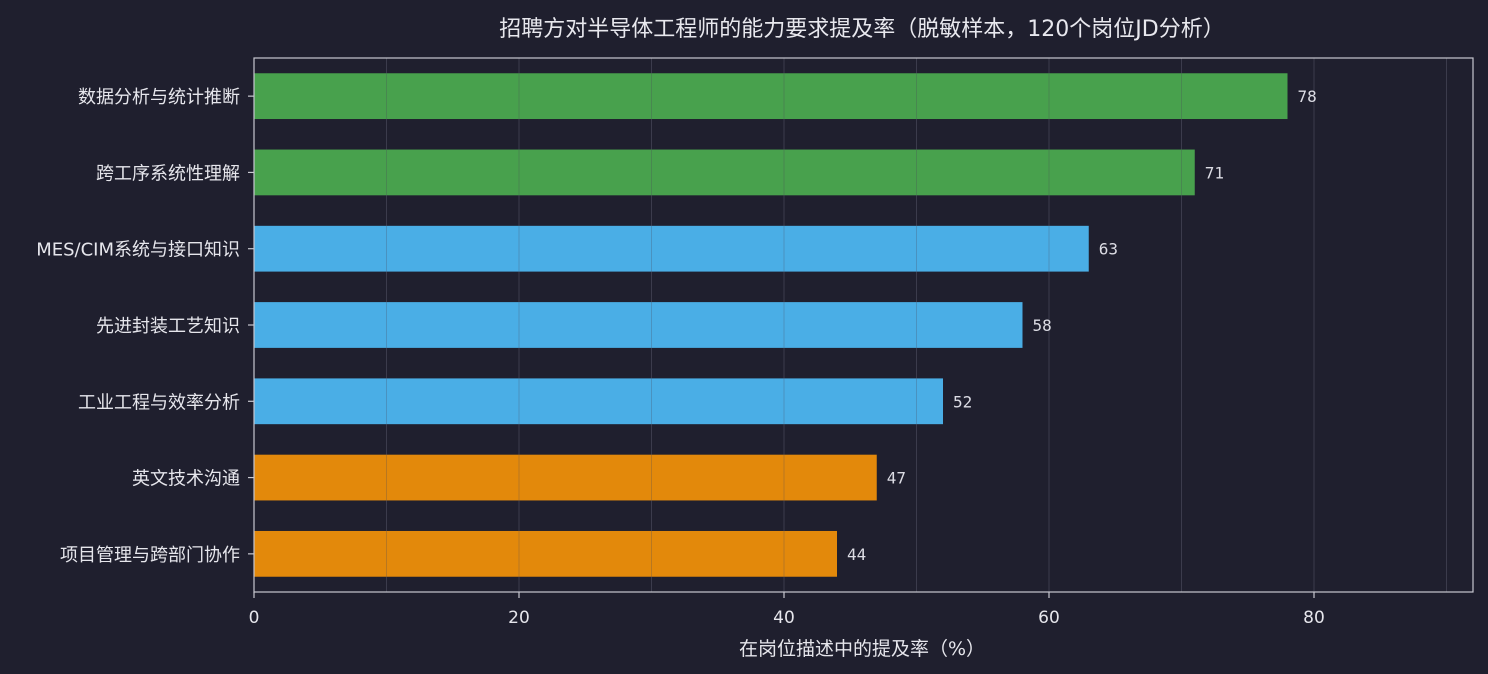 This screenshot has height=674, width=1488. I want to click on category-label: 工业工程与效率分析, so click(159, 402).